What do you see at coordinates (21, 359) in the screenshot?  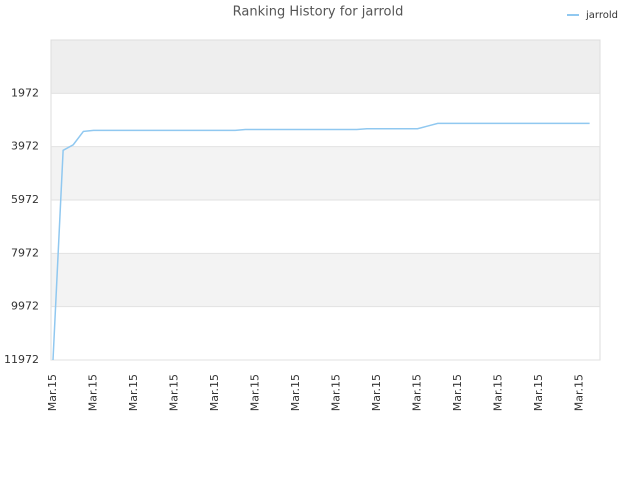 I see `y-tick-label: 11972` at bounding box center [21, 359].